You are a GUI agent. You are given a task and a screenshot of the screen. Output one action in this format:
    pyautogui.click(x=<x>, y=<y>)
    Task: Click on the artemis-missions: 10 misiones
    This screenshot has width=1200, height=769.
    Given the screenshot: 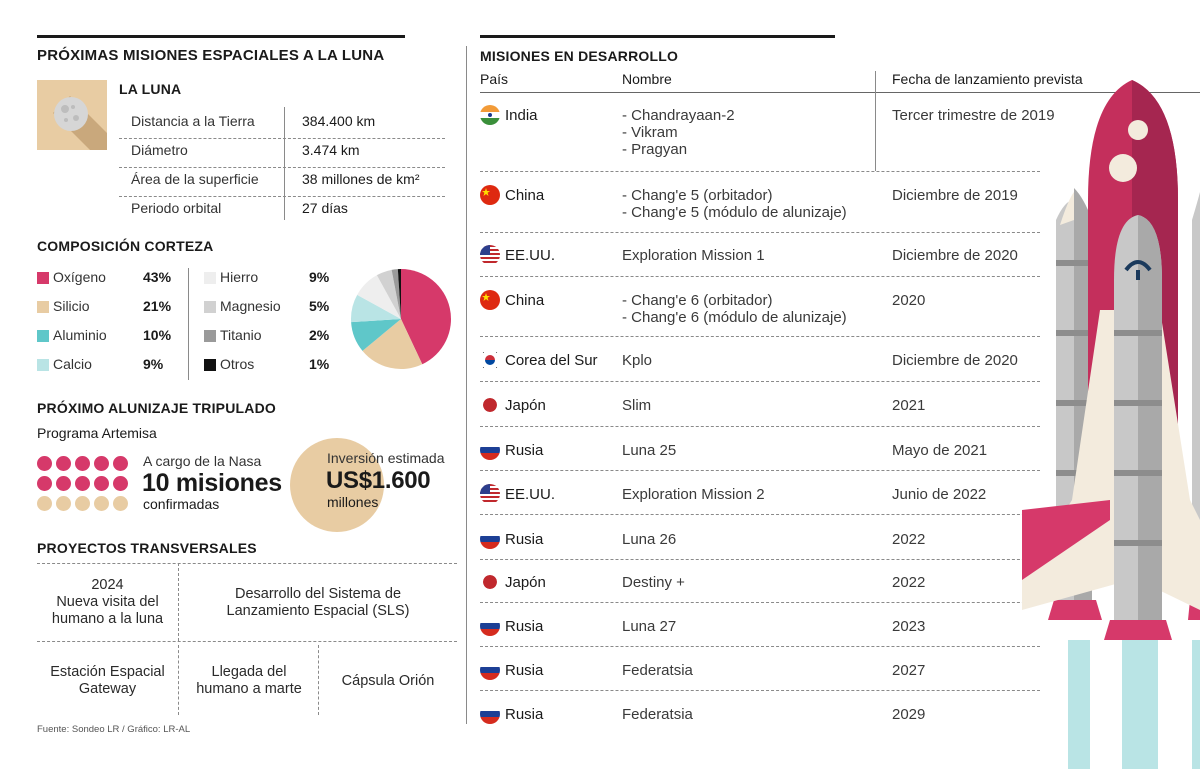 What is the action you would take?
    pyautogui.click(x=212, y=483)
    